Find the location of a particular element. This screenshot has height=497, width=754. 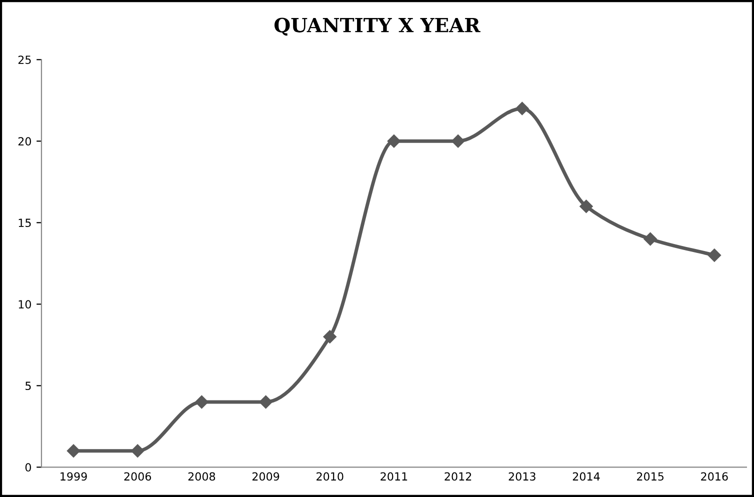

x-tick-label: 2013 is located at coordinates (522, 476).